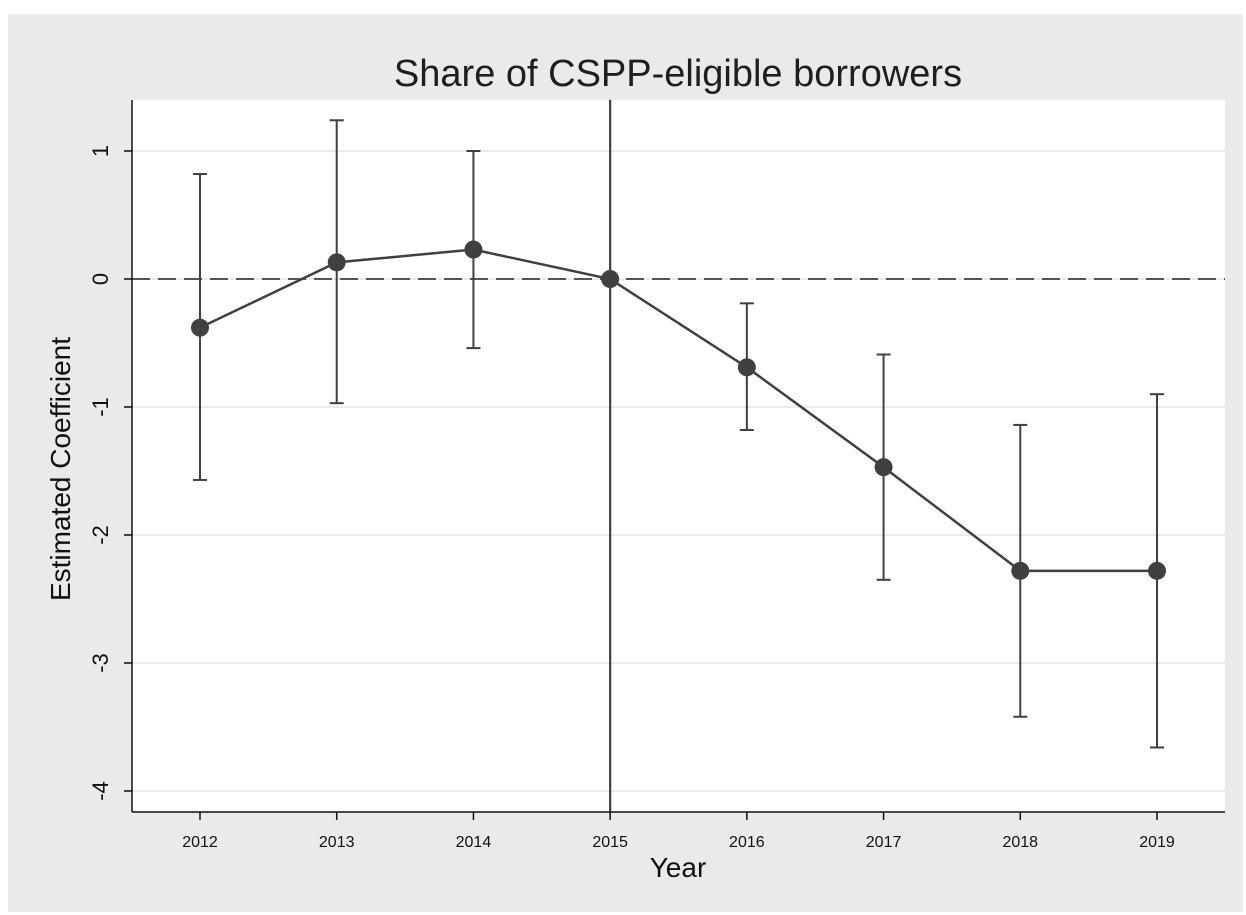  What do you see at coordinates (100, 151) in the screenshot?
I see `y-tick-label: 1` at bounding box center [100, 151].